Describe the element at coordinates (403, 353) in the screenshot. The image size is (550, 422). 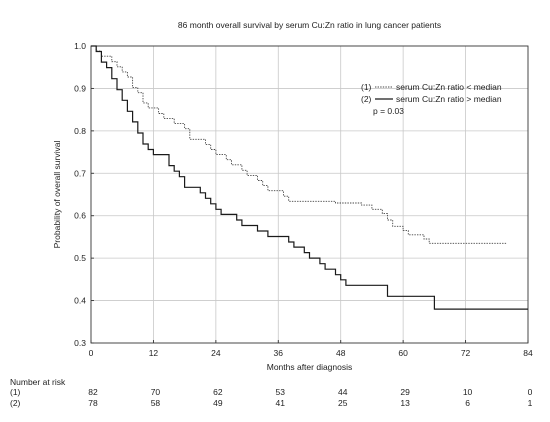
I see `x-tick-label: 60` at that location.